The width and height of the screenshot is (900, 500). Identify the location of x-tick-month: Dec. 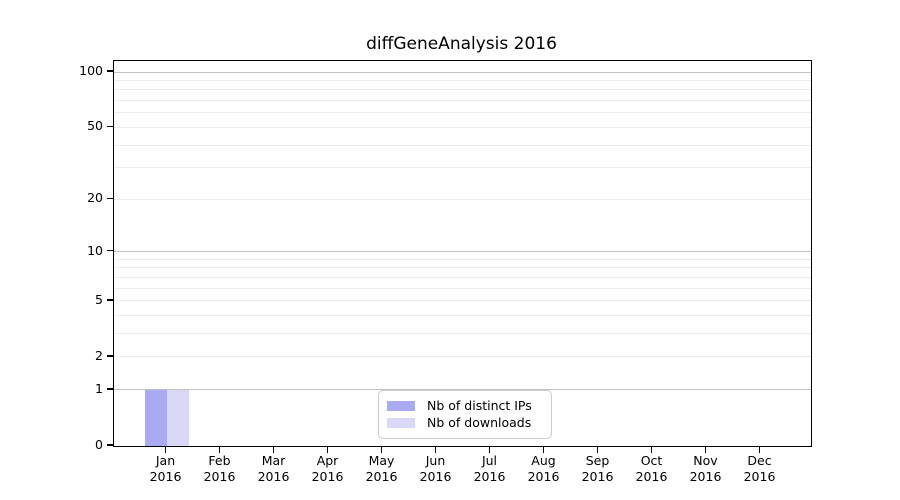
(759, 460).